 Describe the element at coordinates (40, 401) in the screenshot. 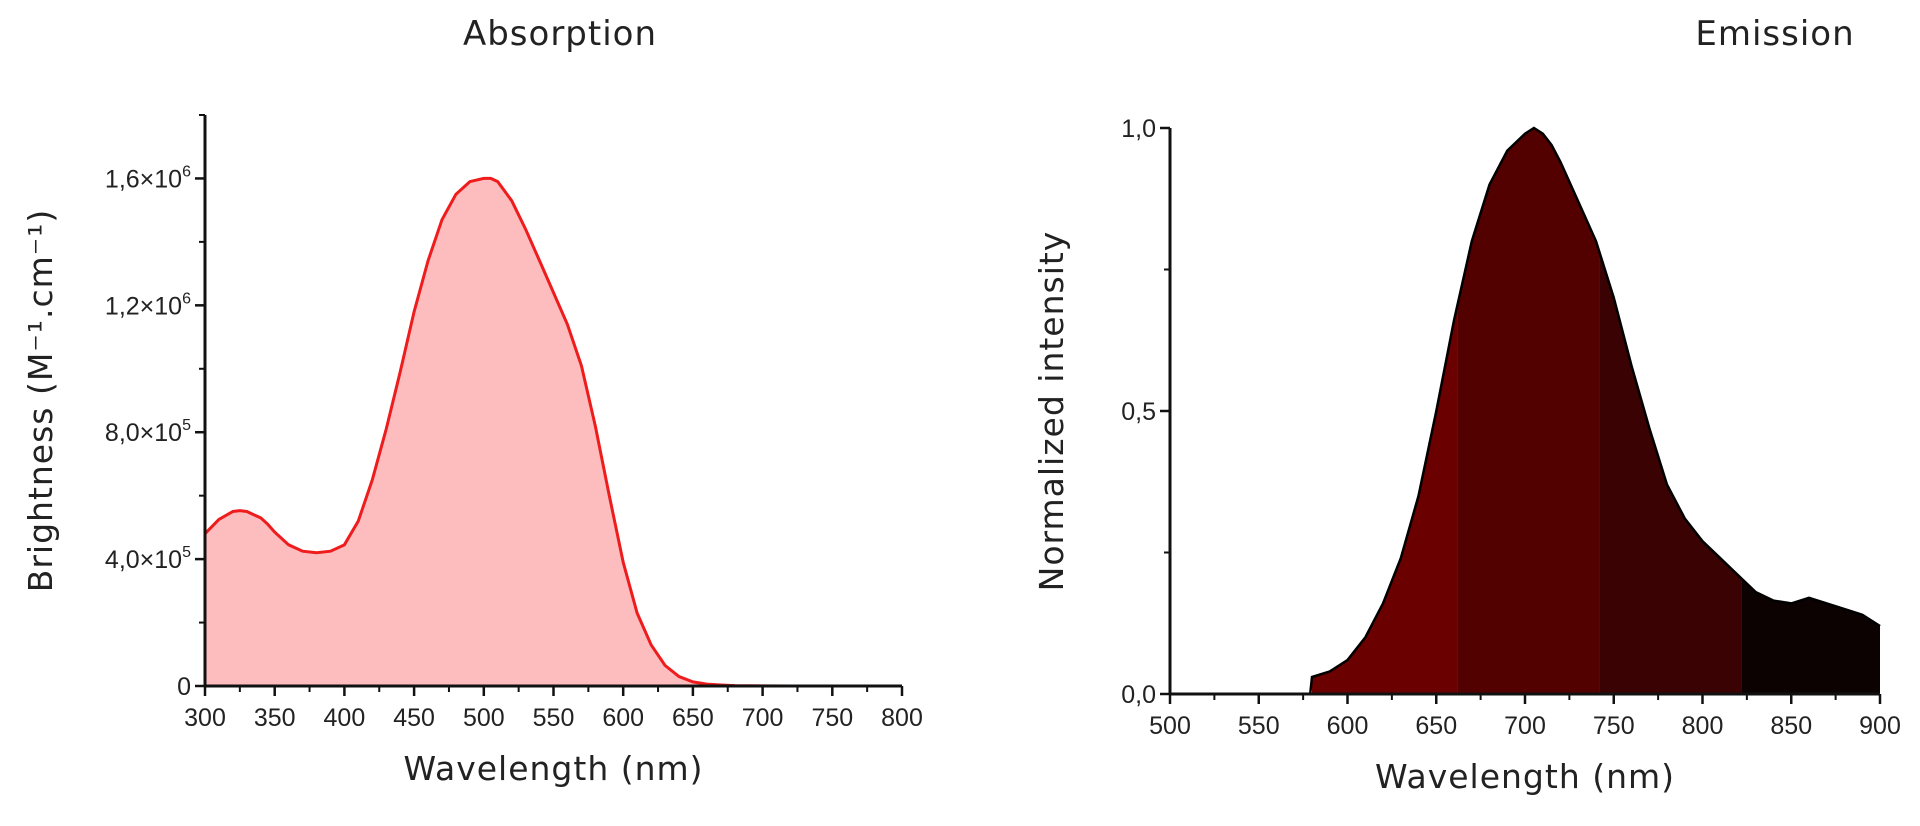

I see `y-axis-label: Brightness (M⁻¹.cm⁻¹)` at that location.